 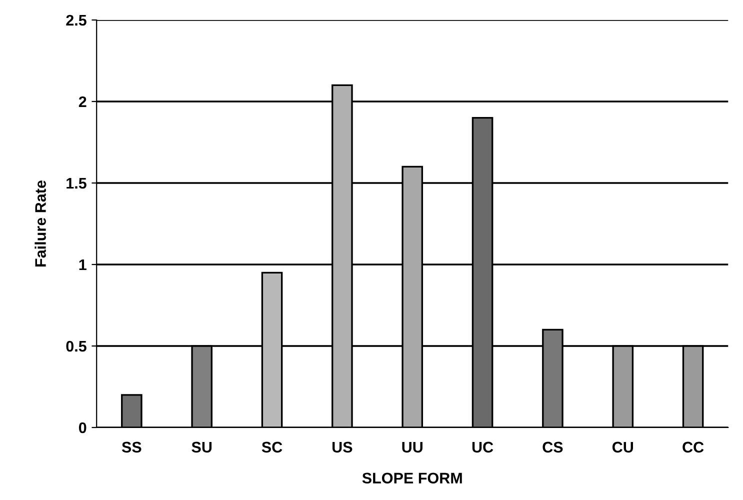 I want to click on x-tick-label: UC, so click(x=483, y=447).